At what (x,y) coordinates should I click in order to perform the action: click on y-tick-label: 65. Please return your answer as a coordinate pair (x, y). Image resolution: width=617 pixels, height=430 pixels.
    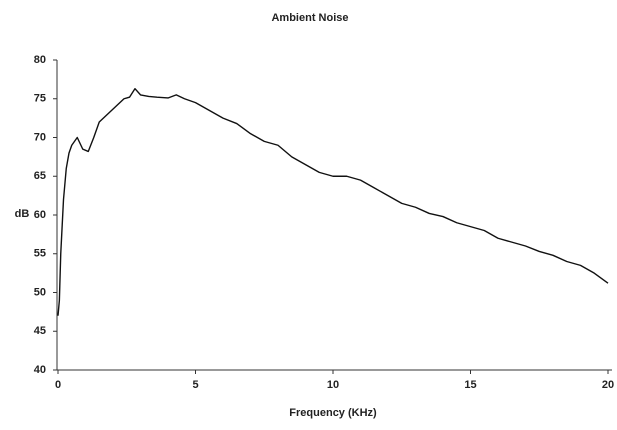
    Looking at the image, I should click on (40, 176).